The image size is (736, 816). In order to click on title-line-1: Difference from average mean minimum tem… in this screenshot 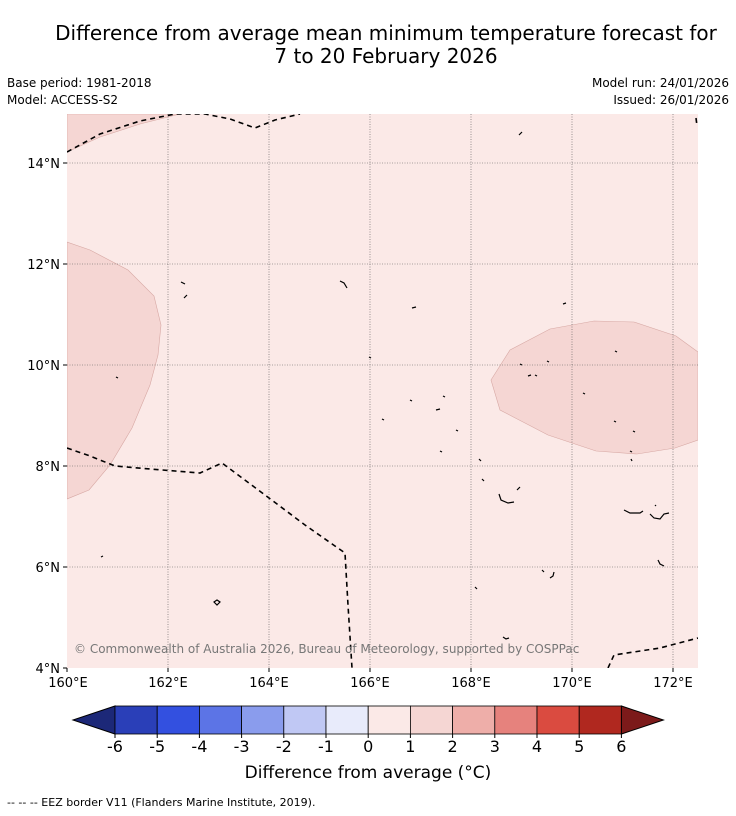, I will do `click(386, 33)`.